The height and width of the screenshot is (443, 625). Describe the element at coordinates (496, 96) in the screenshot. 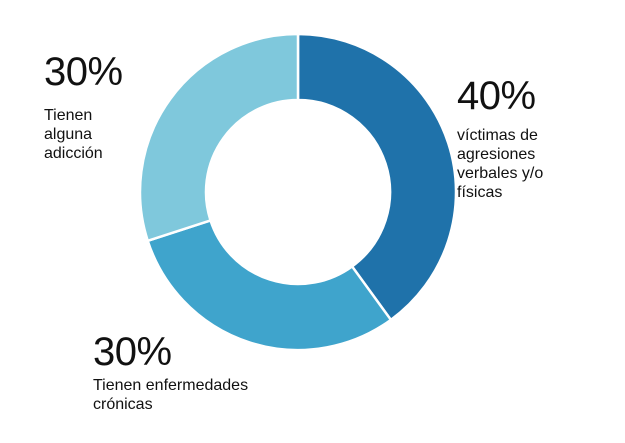

I see `slice-percent-label: 40%` at that location.